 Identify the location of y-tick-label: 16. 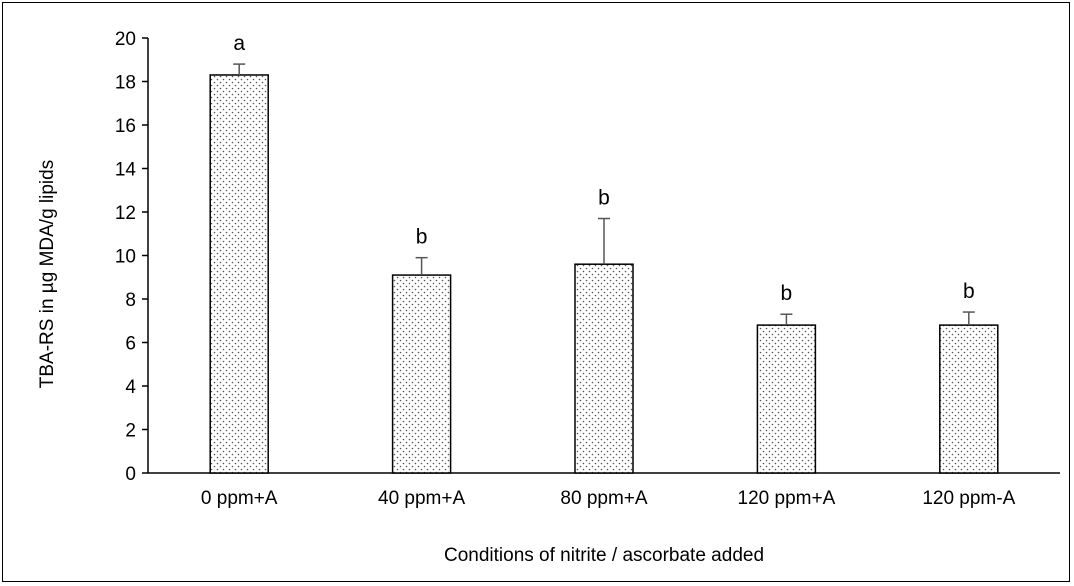
(125, 126).